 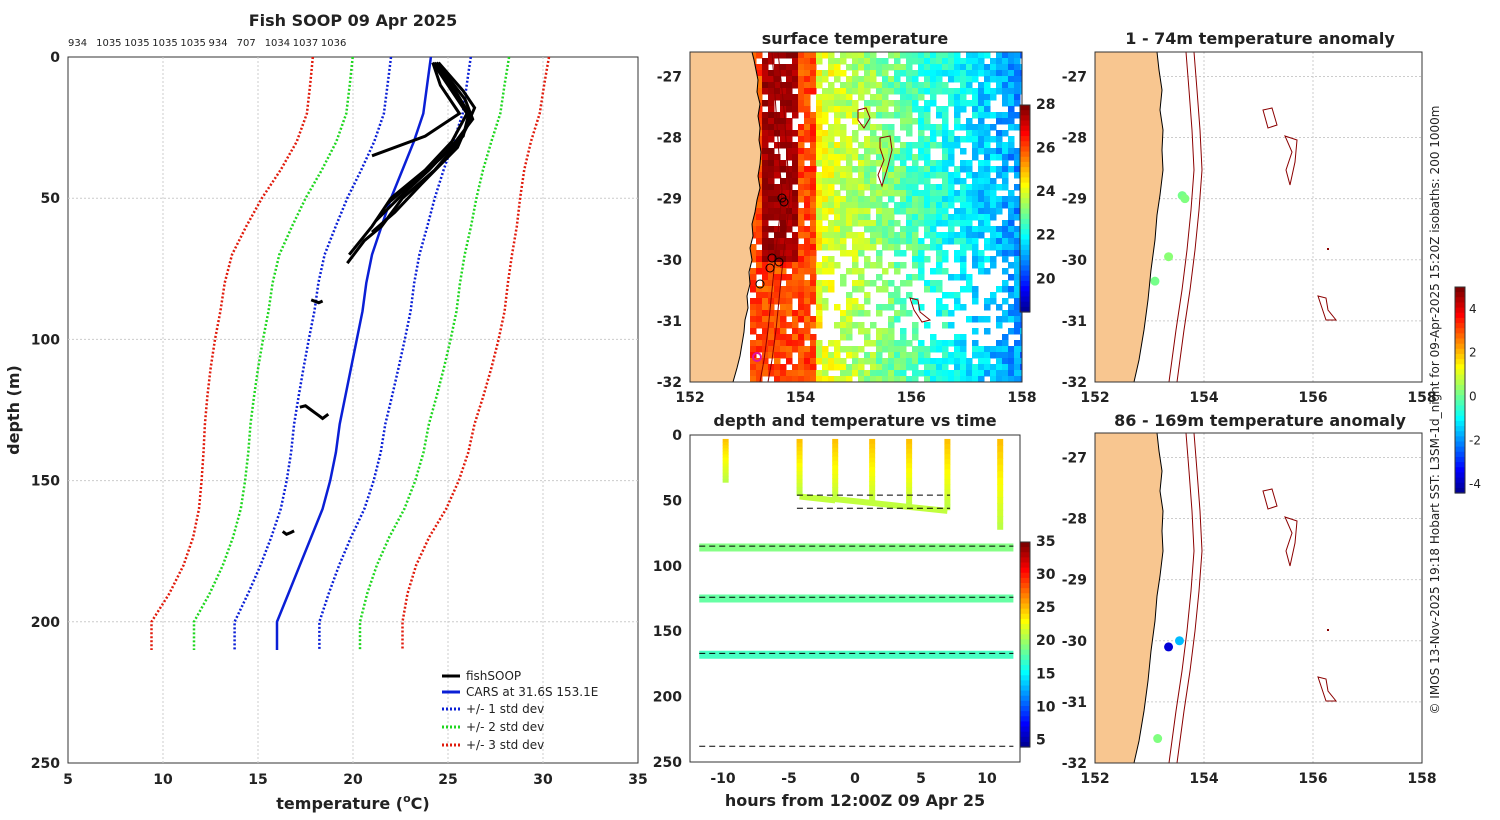 What do you see at coordinates (45, 623) in the screenshot?
I see `profile-y-tick-label: 200` at bounding box center [45, 623].